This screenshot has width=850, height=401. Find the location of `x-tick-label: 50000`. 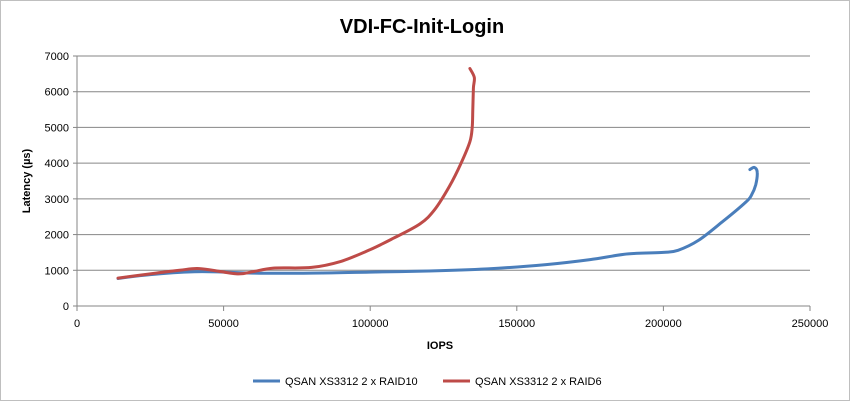

x-tick-label: 50000 is located at coordinates (223, 324).